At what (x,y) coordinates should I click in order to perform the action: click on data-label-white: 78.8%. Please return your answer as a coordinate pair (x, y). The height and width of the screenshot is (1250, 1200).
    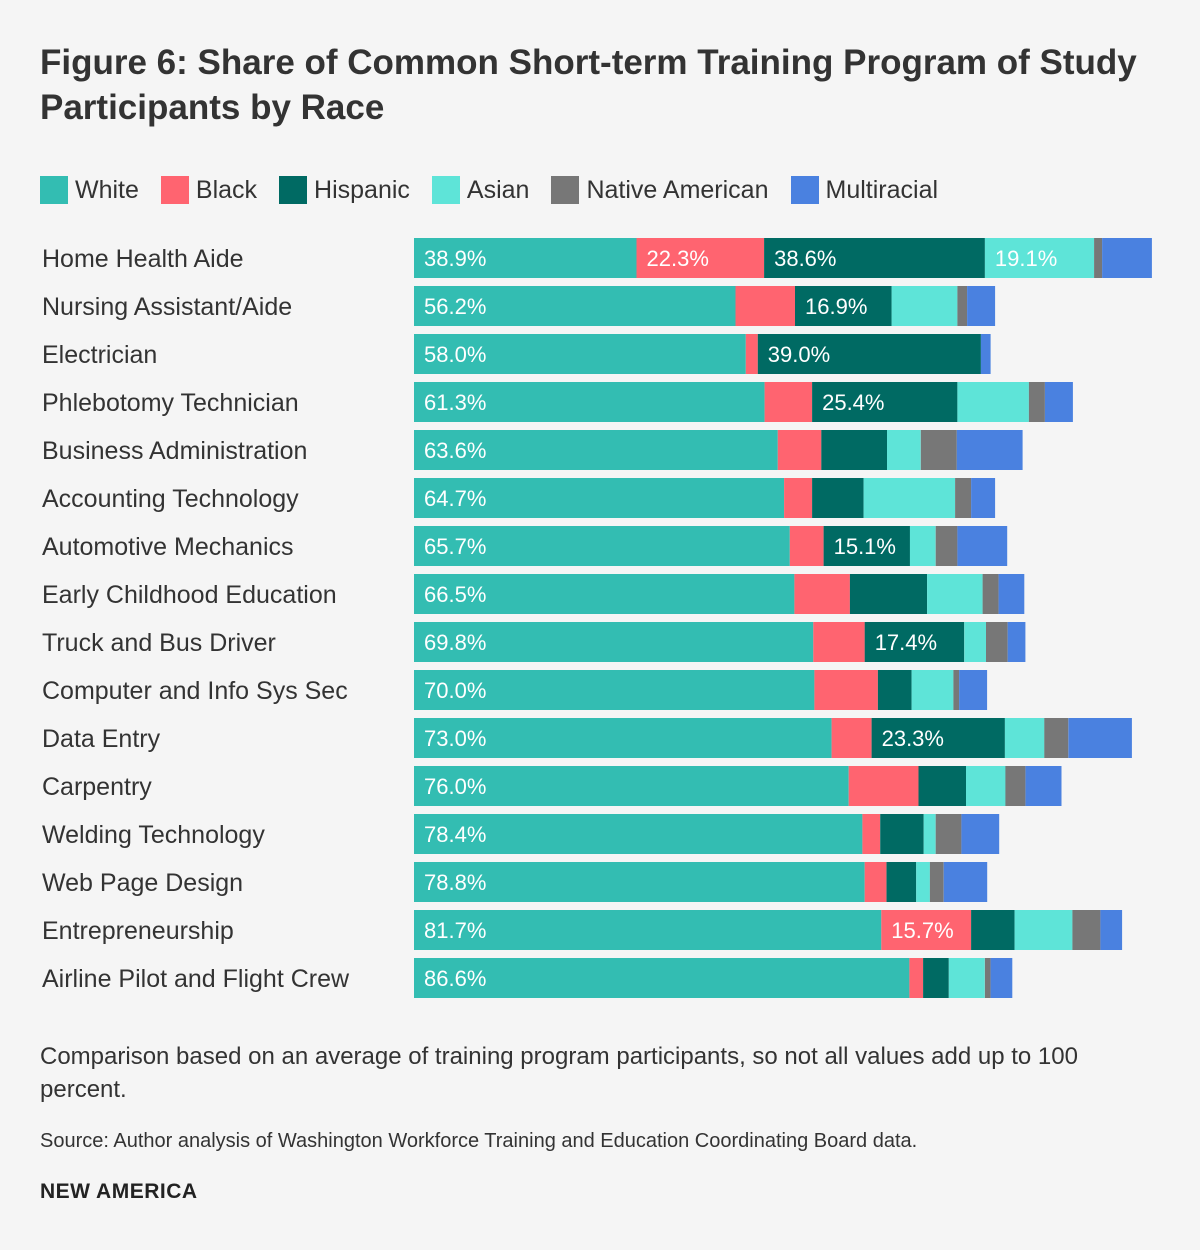
    Looking at the image, I should click on (455, 882).